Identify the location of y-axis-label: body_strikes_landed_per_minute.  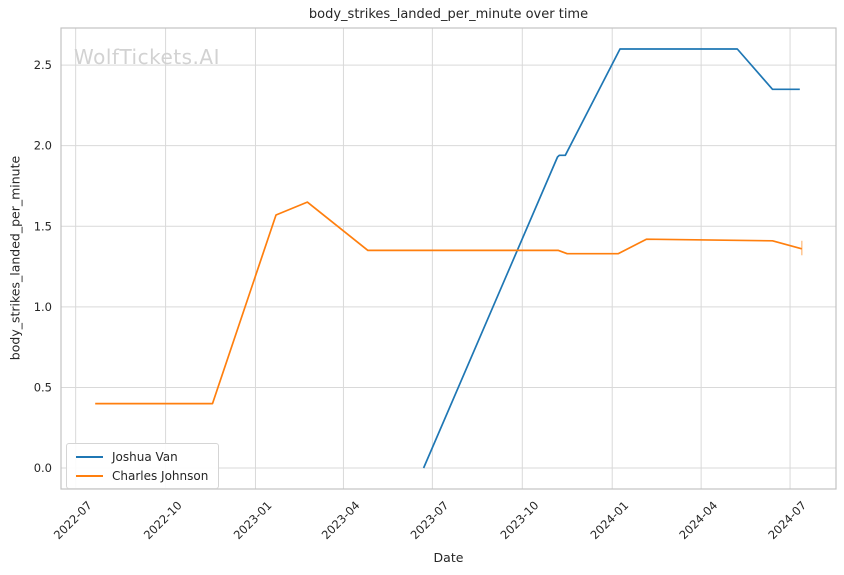
(15, 258).